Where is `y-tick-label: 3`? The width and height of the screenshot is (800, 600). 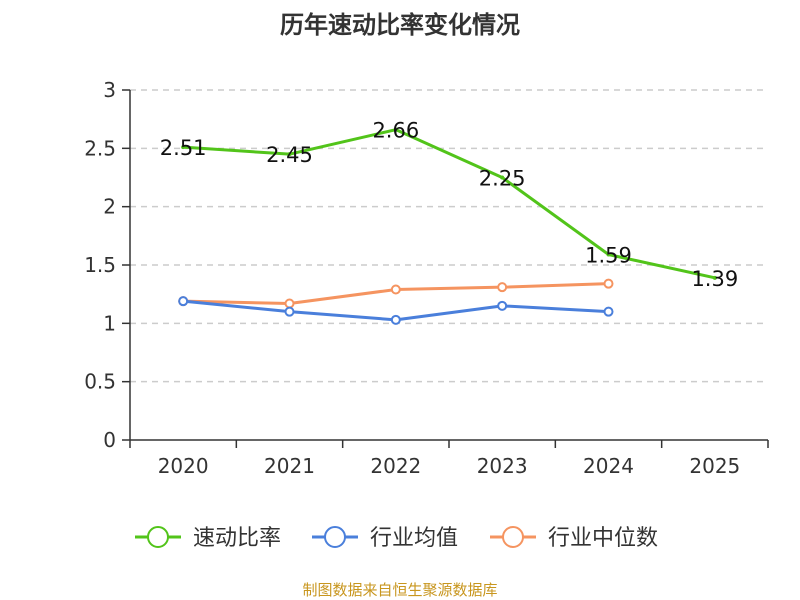 y-tick-label: 3 is located at coordinates (109, 90).